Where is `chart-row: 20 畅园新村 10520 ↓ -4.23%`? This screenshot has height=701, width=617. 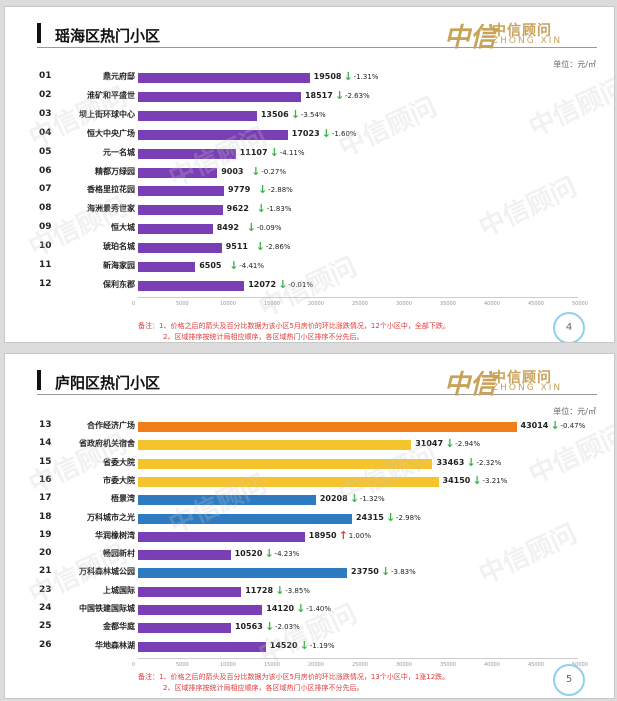 chart-row: 20 畅园新村 10520 ↓ -4.23% is located at coordinates (309, 555).